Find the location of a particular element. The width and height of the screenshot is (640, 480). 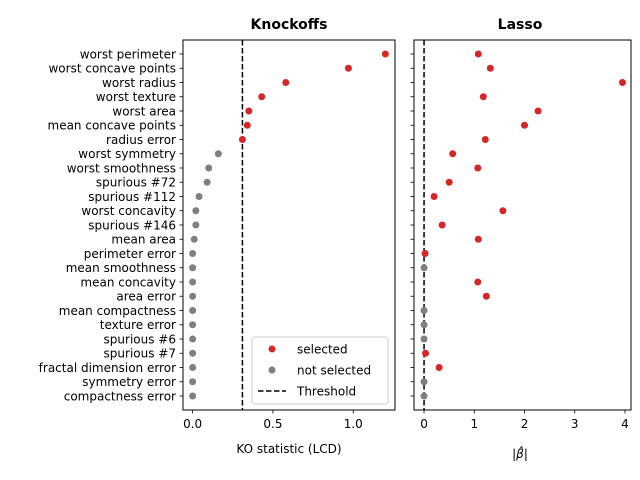

lasso-x-tick-label: 4 is located at coordinates (625, 424).